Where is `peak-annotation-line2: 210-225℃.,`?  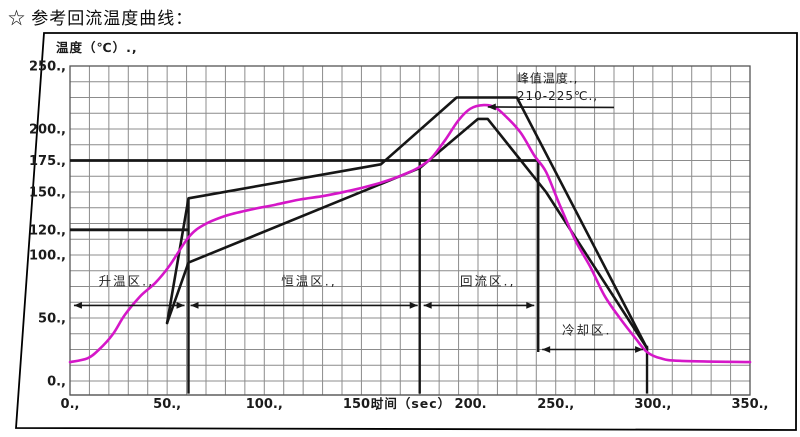 peak-annotation-line2: 210-225℃., is located at coordinates (557, 96).